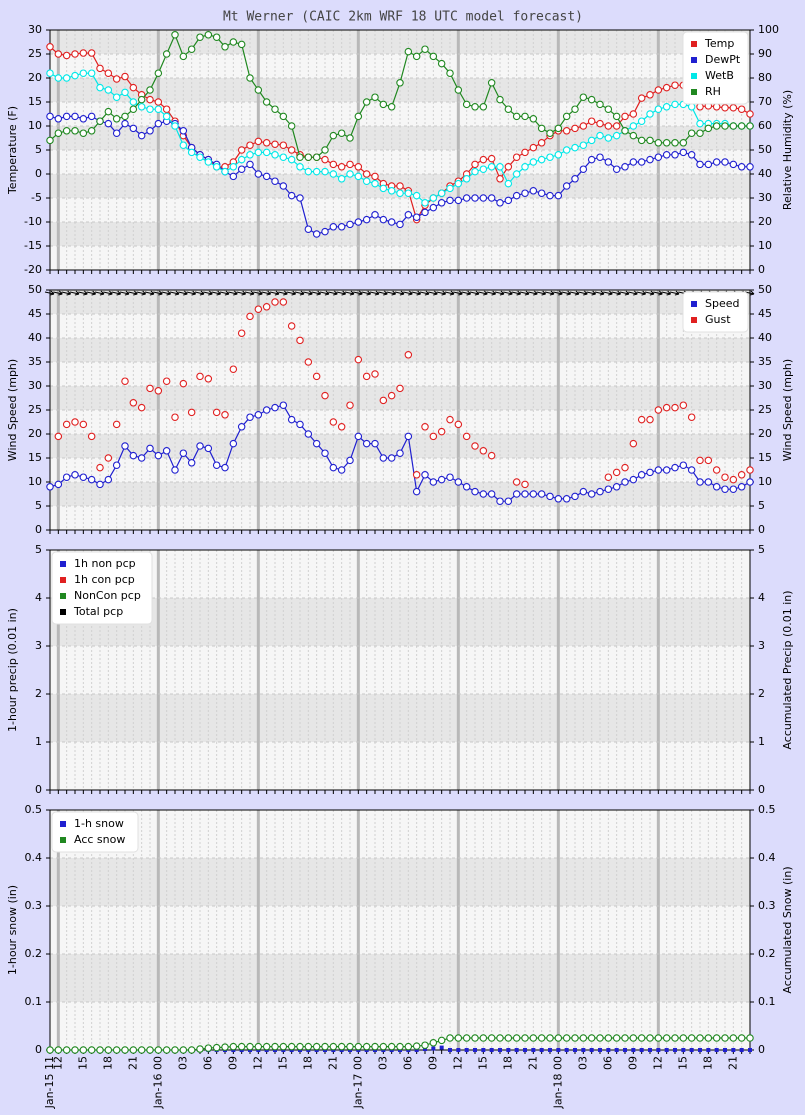 Image resolution: width=805 pixels, height=1115 pixels. I want to click on y-tick-label: -20, so click(33, 269).